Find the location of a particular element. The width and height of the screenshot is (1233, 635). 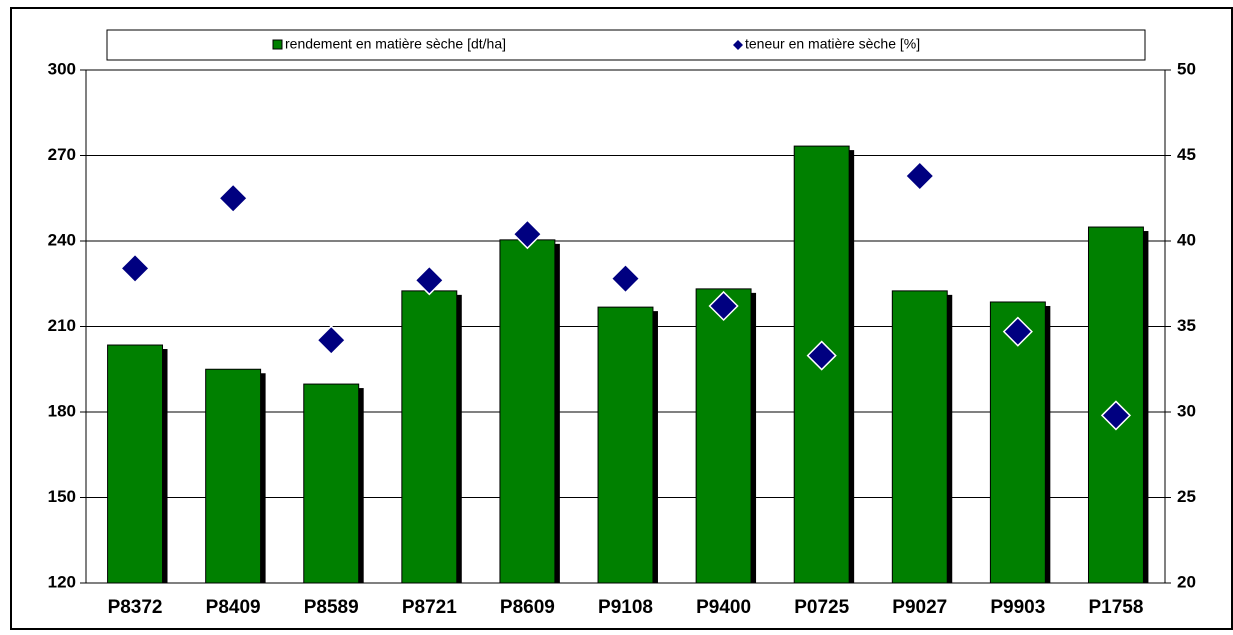

y2-tick-label: 45 is located at coordinates (1186, 154).